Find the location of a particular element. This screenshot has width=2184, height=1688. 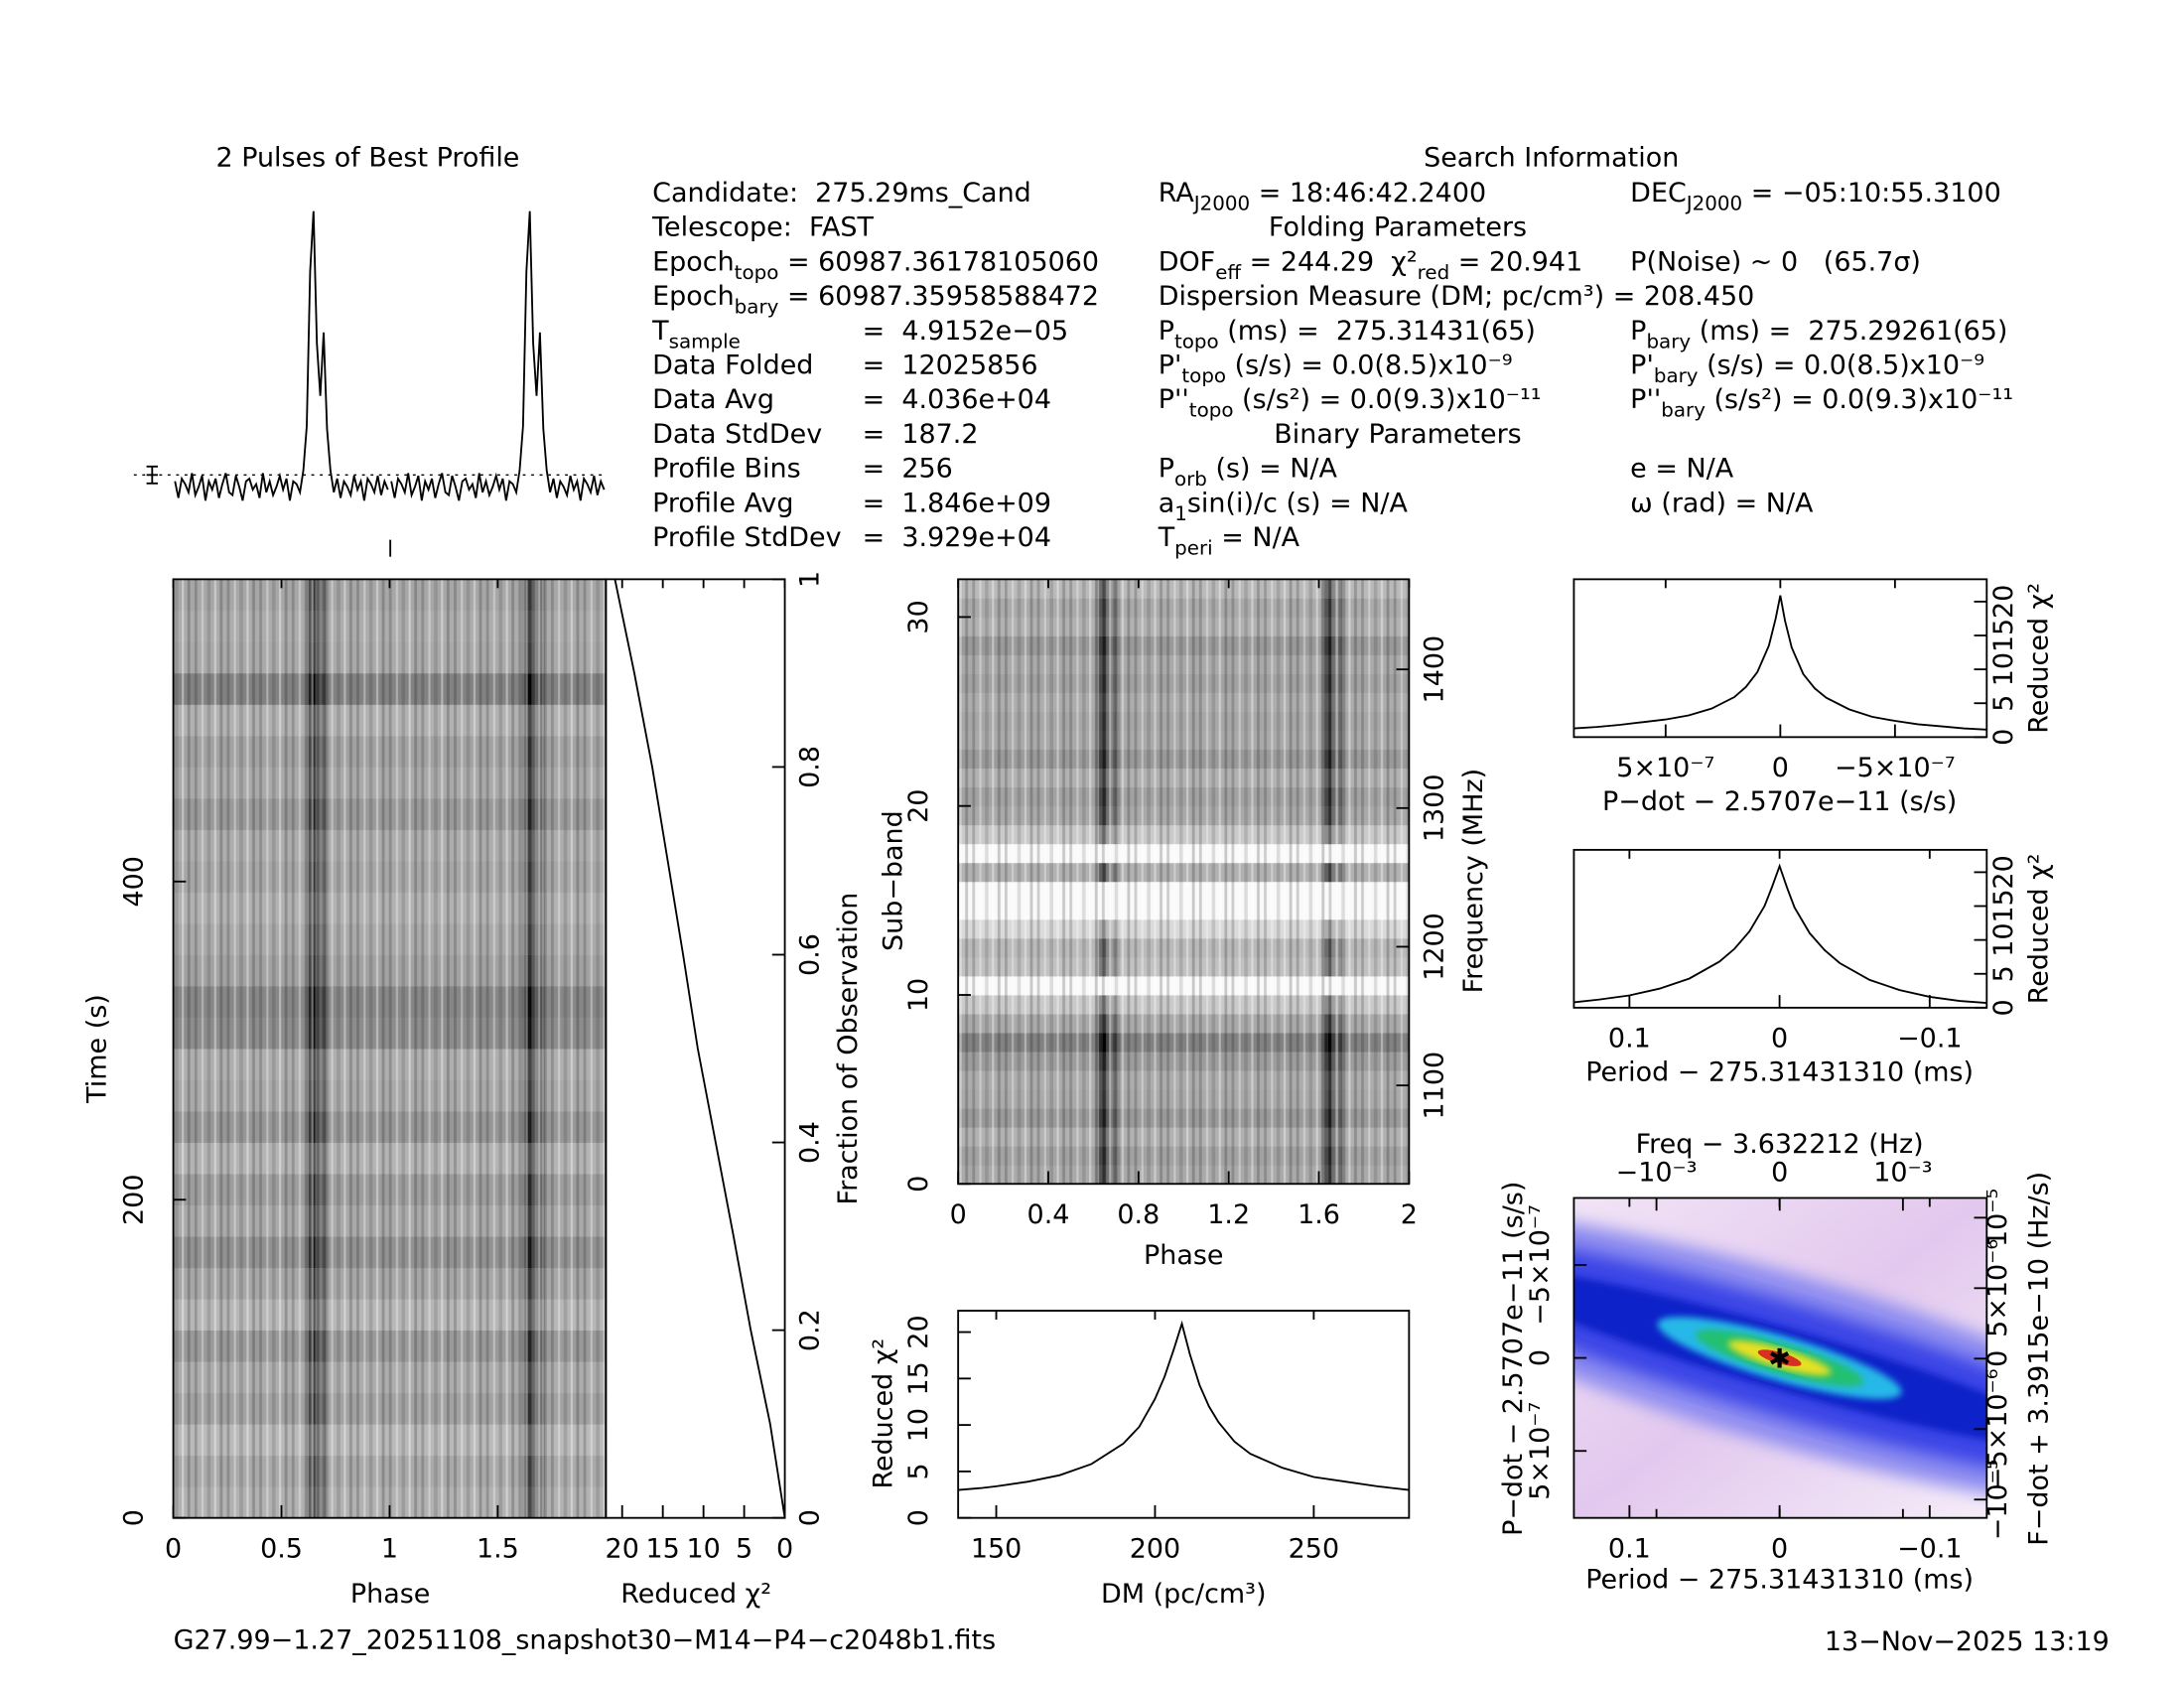

y-tick-label: 1300 is located at coordinates (1434, 808).